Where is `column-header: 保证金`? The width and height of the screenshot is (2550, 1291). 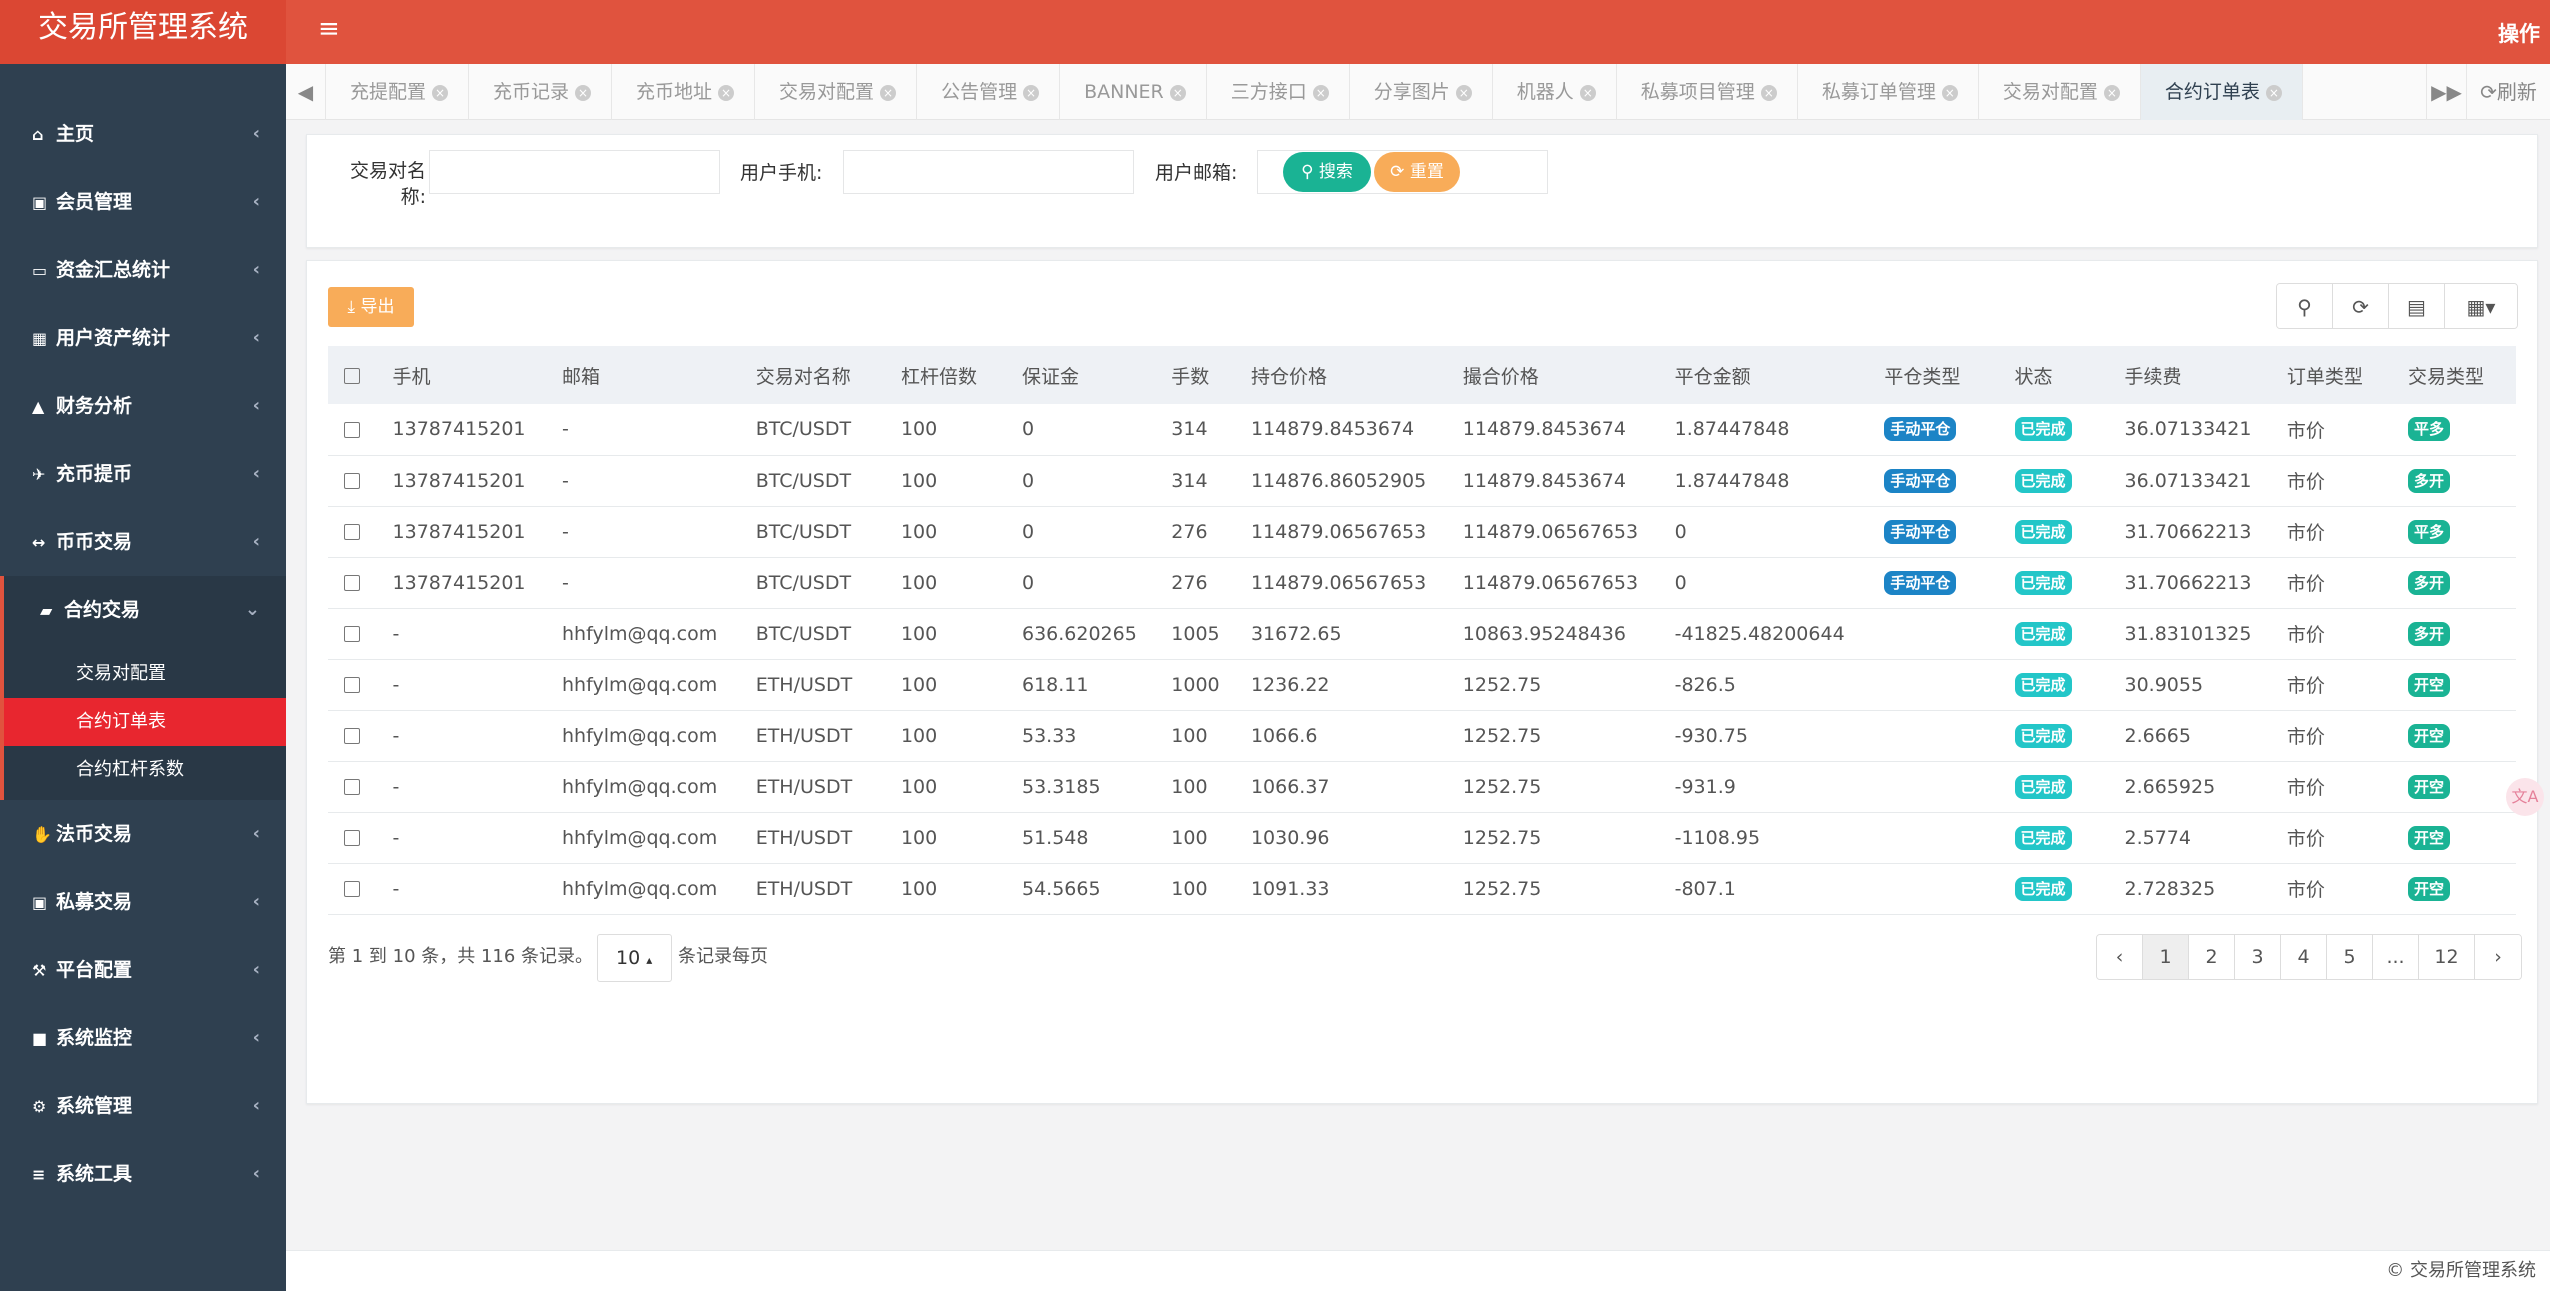 column-header: 保证金 is located at coordinates (1096, 375).